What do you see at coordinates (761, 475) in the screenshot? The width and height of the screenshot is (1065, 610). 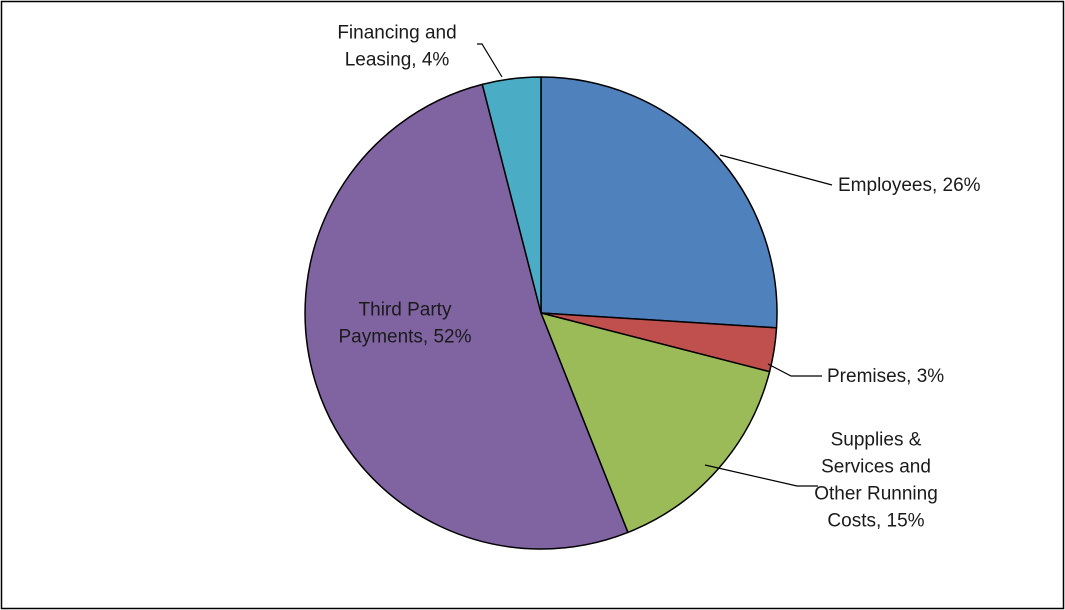 I see `leader-line-supplies-and-services-and-other-running-costs` at bounding box center [761, 475].